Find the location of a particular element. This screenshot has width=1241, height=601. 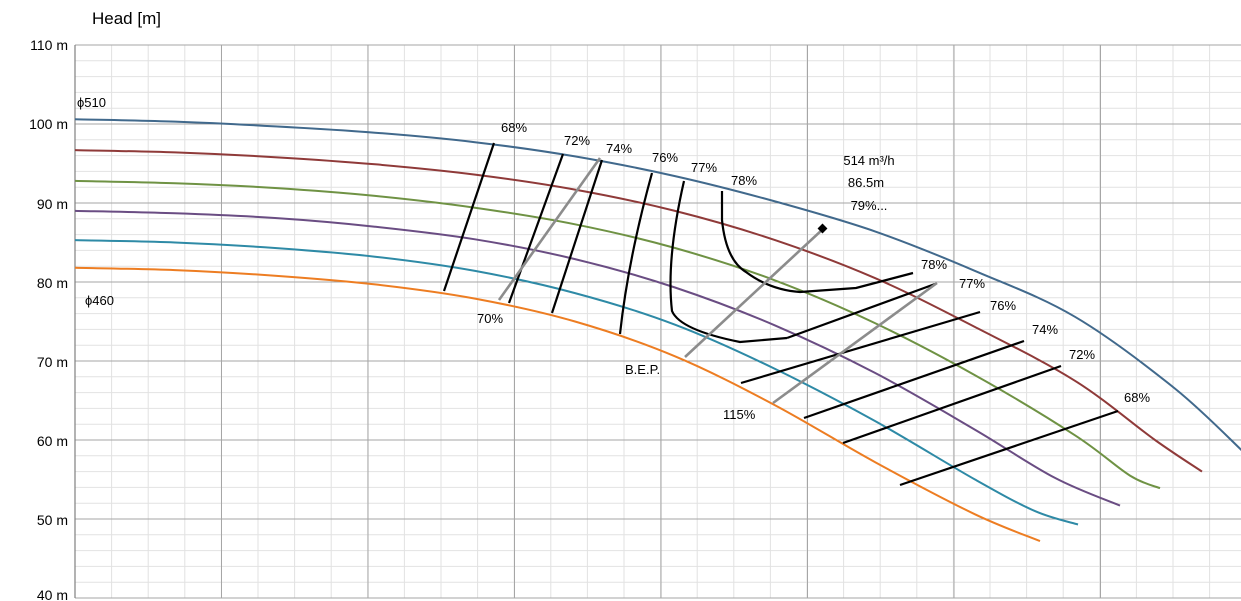

bep-flow-label: 514 m³/h is located at coordinates (868, 160).